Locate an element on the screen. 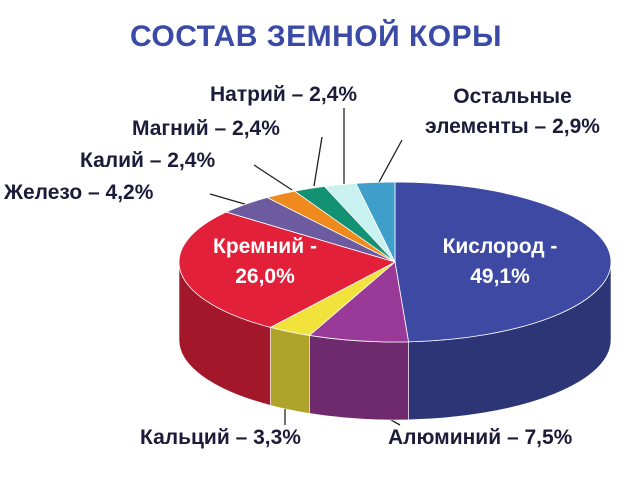 The width and height of the screenshot is (640, 480). slice-name: Алюминий – is located at coordinates (453, 437).